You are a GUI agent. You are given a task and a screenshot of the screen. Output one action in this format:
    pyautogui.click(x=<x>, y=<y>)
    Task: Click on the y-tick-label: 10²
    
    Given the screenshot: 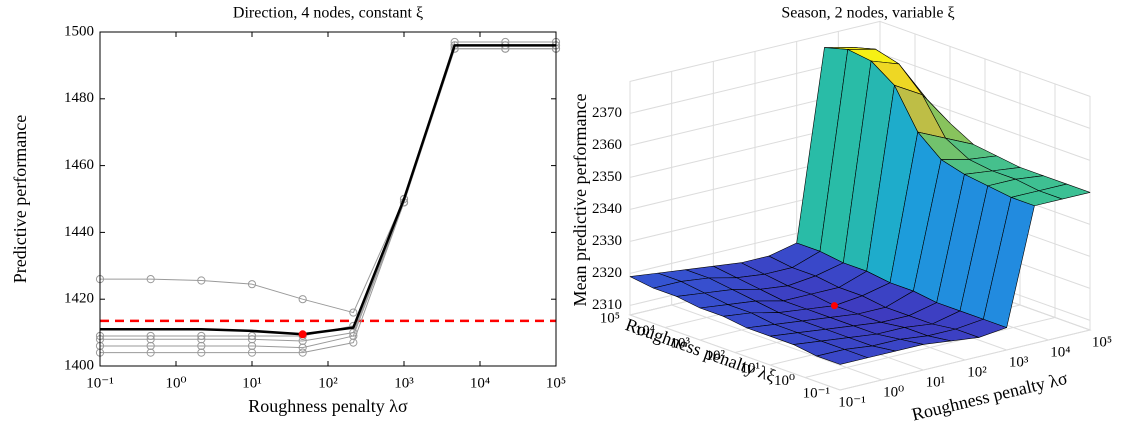 What is the action you would take?
    pyautogui.click(x=716, y=356)
    